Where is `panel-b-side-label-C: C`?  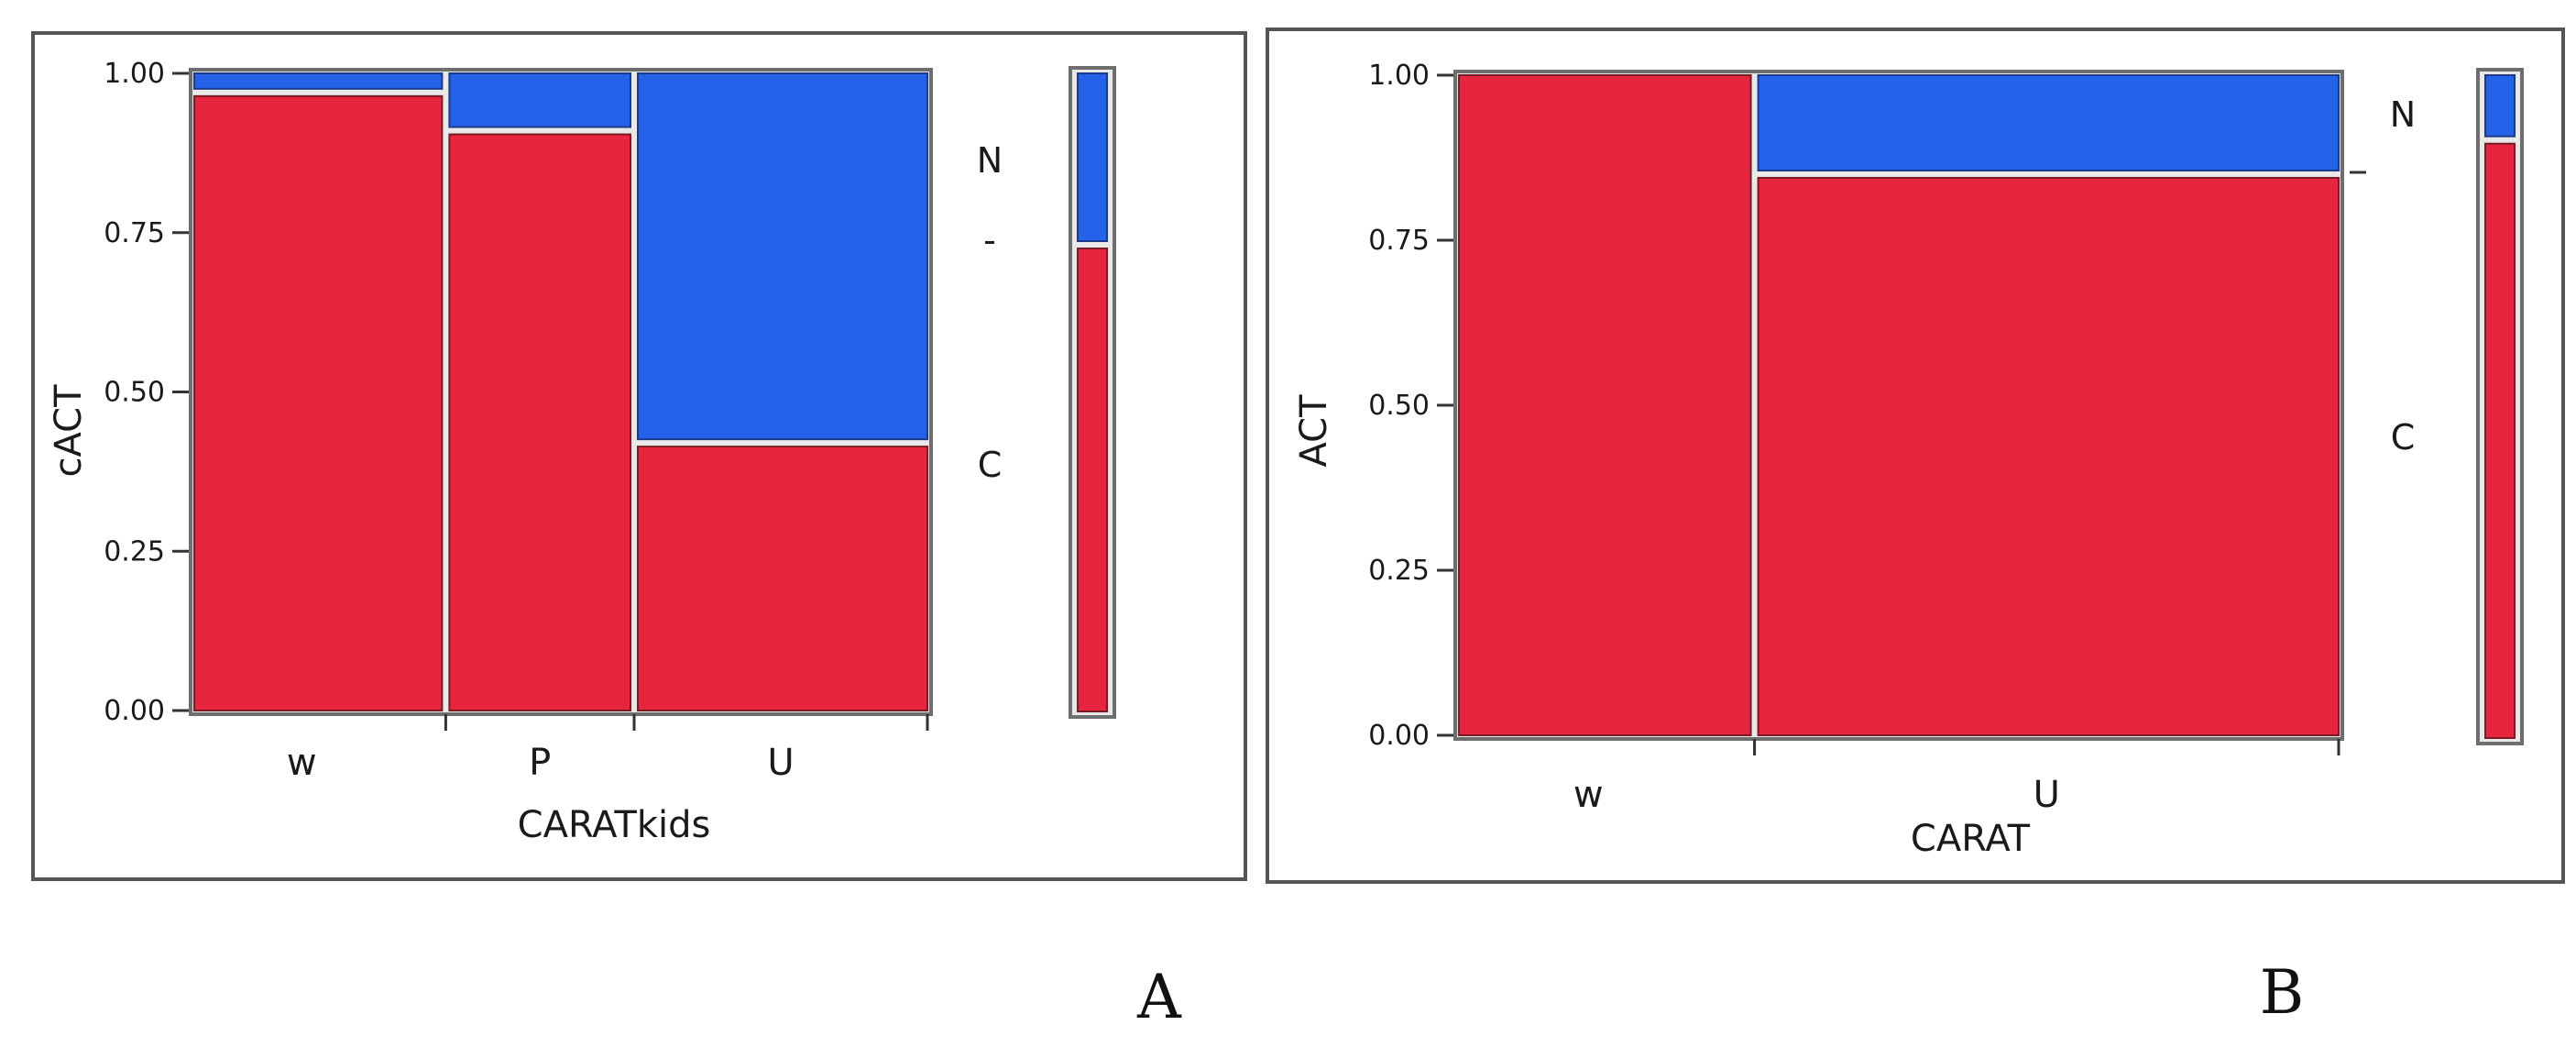
panel-b-side-label-C: C is located at coordinates (2403, 437).